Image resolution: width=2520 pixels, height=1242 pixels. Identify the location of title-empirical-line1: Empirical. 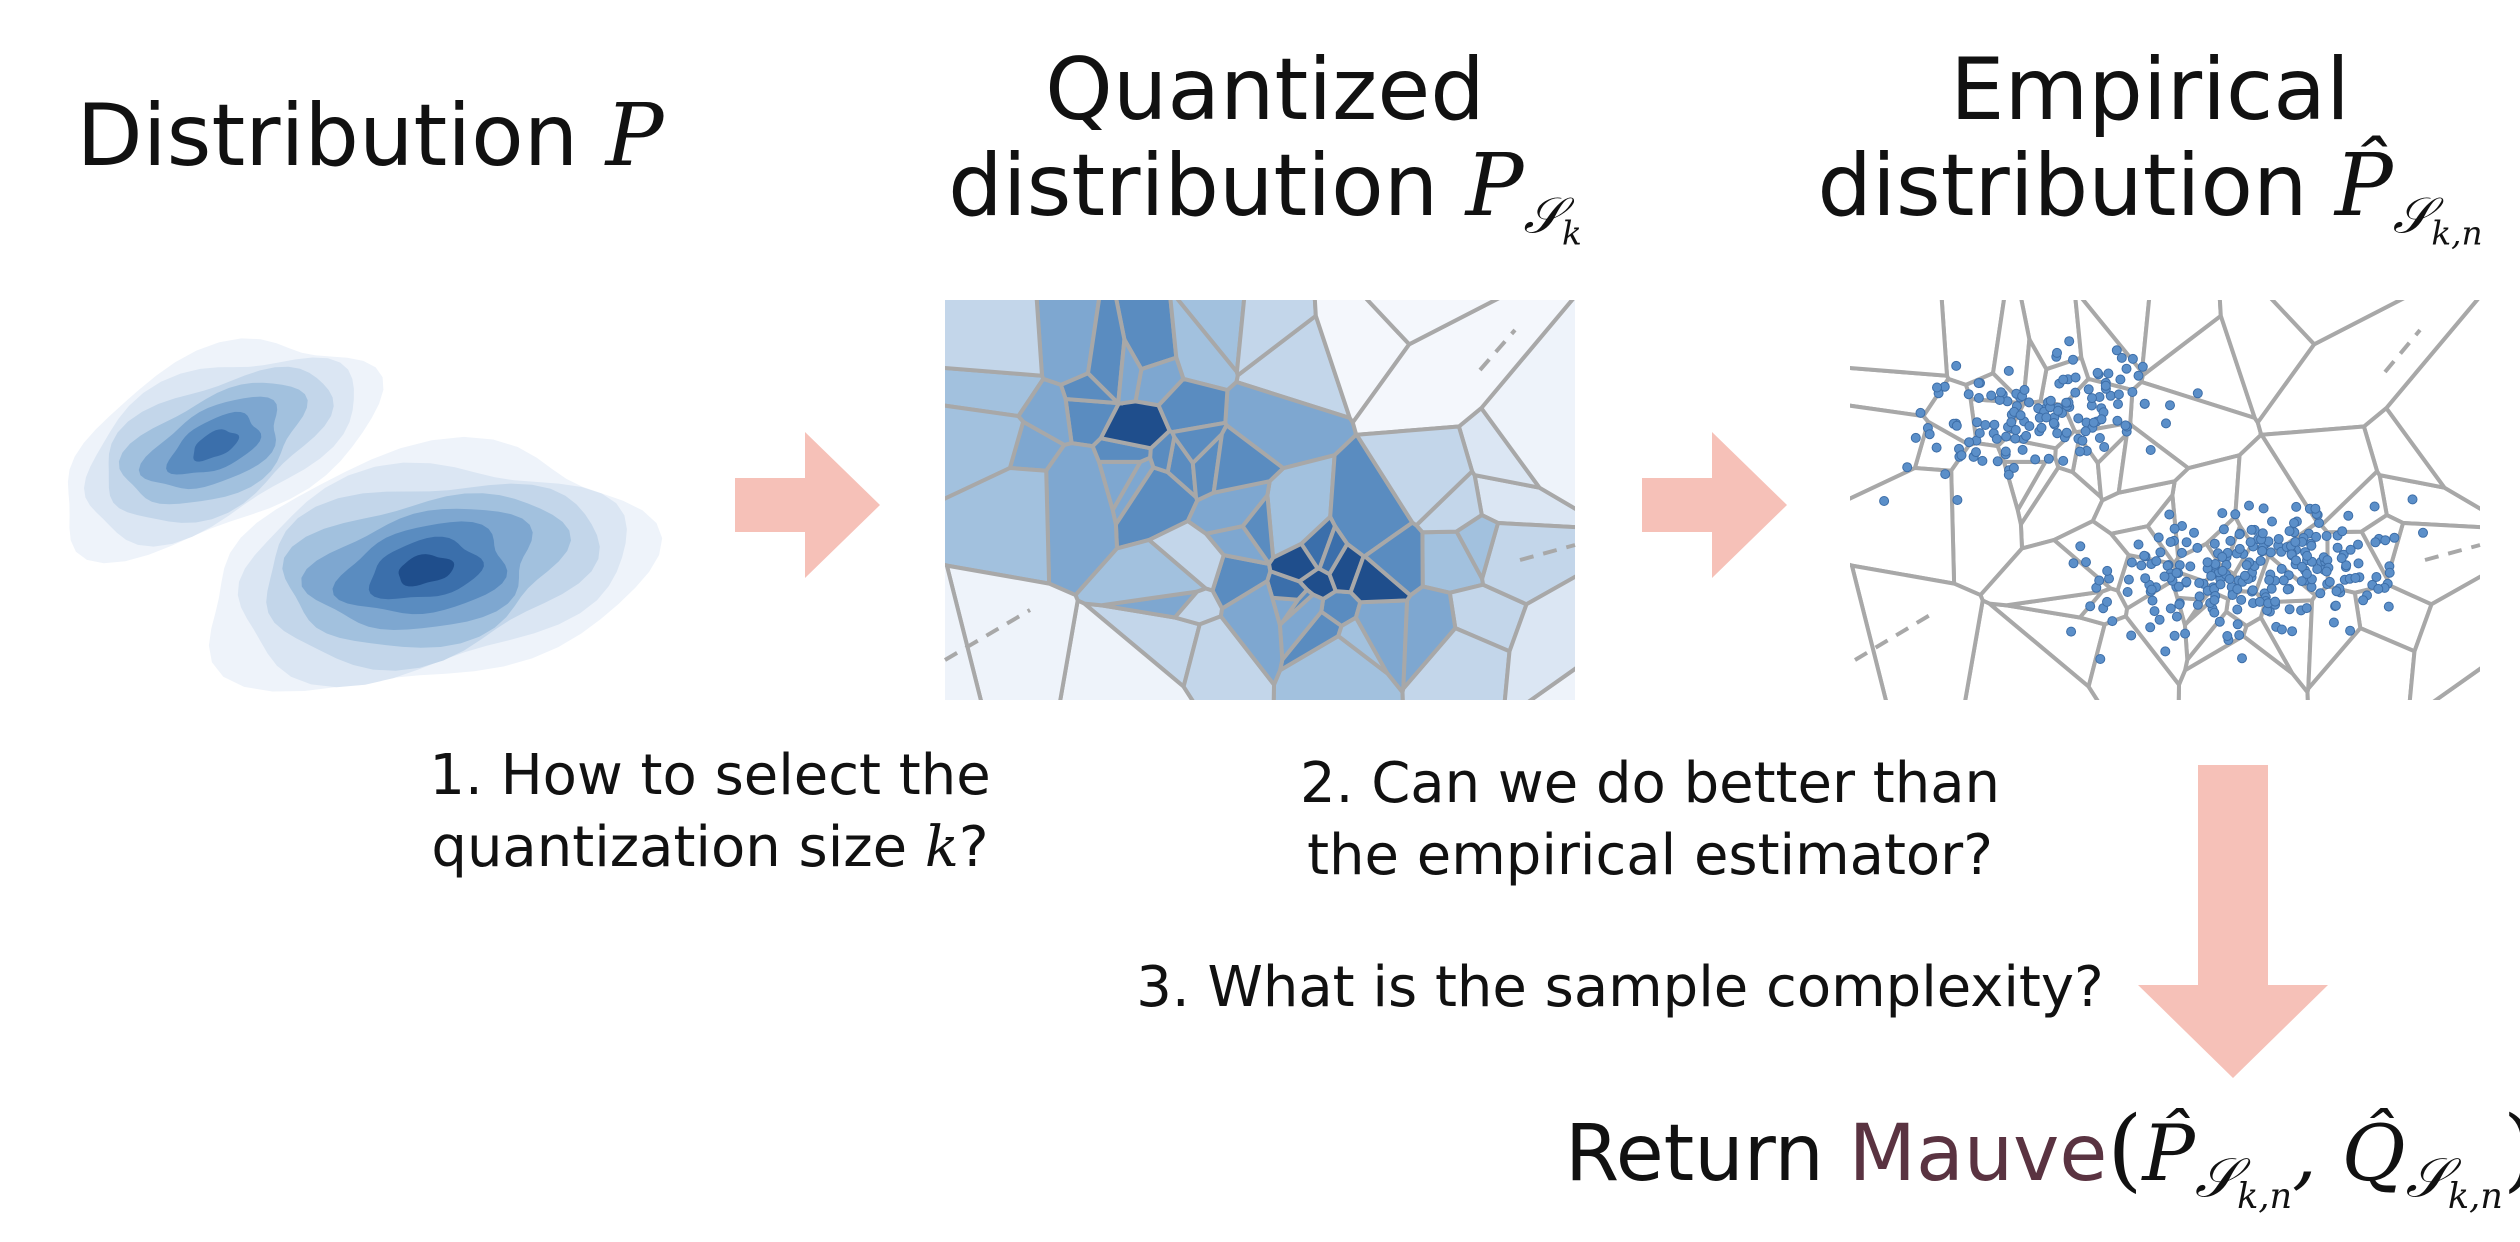
(2150, 90).